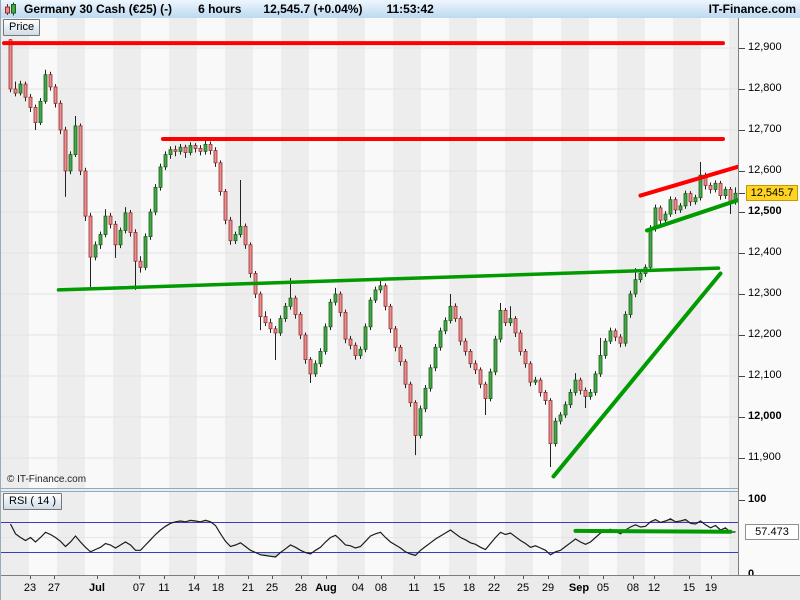 The height and width of the screenshot is (600, 800). Describe the element at coordinates (139, 588) in the screenshot. I see `x-axis-tick-label: 07` at that location.